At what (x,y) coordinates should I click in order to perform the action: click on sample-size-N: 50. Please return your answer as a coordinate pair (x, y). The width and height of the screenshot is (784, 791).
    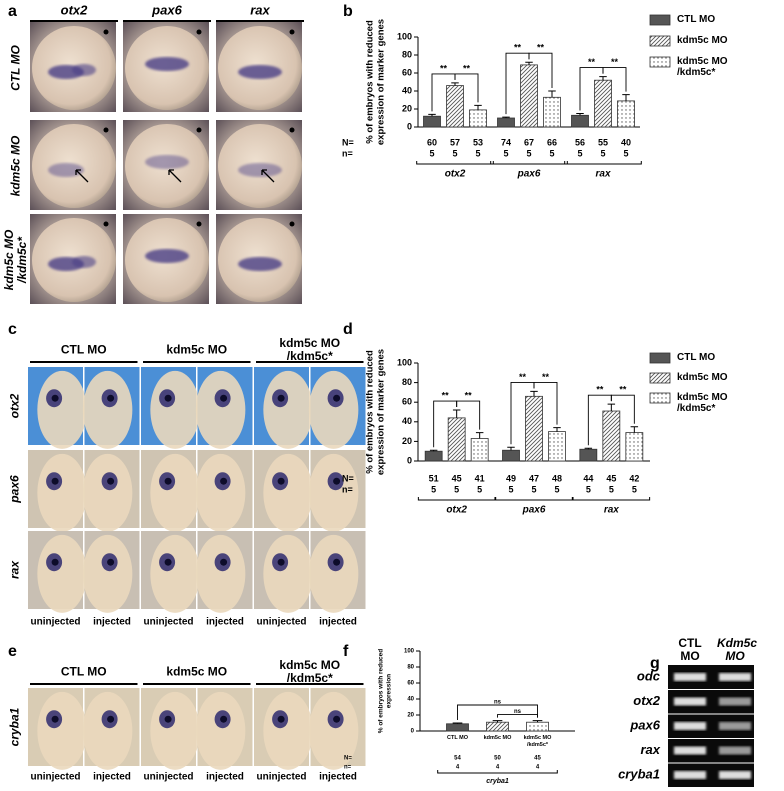
    Looking at the image, I should click on (497, 759).